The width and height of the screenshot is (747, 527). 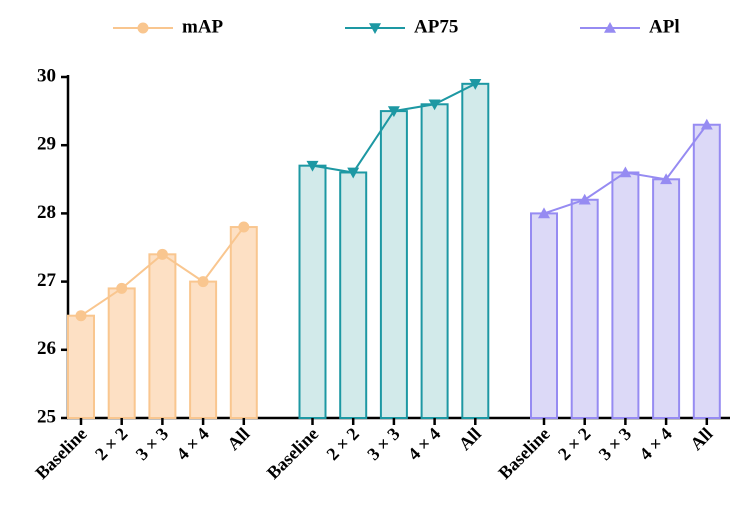 I want to click on y-tick-label: 30, so click(x=46, y=75).